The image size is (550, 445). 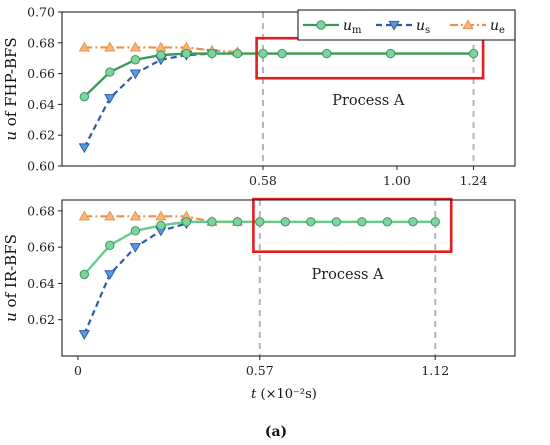 What do you see at coordinates (406, 25) in the screenshot?
I see `legend: um us ue` at bounding box center [406, 25].